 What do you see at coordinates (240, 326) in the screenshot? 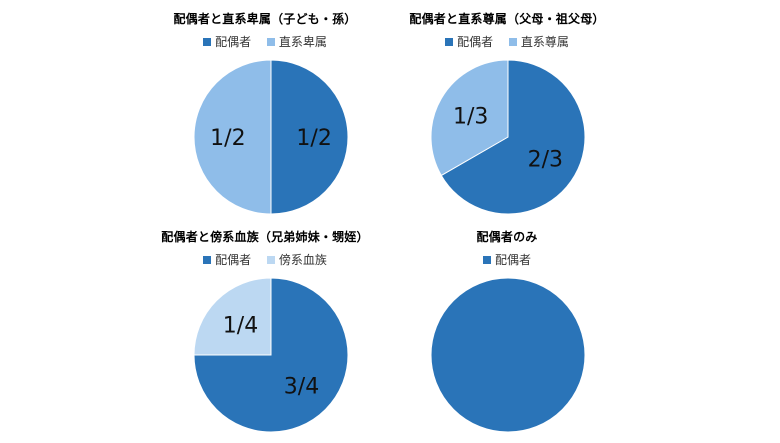
I see `slice-label: 1/4` at bounding box center [240, 326].